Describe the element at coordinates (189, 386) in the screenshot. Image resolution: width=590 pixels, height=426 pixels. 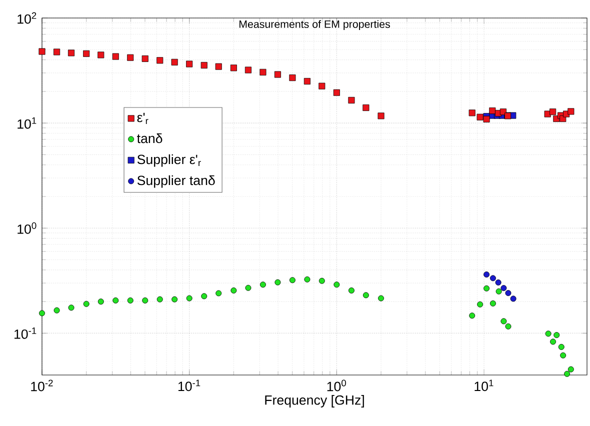
I see `x-tick-label: 10$^{-1}$` at that location.